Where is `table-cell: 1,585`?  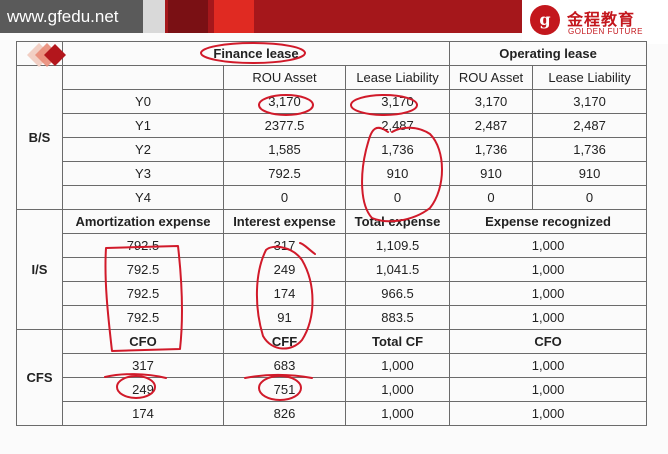 table-cell: 1,585 is located at coordinates (284, 149).